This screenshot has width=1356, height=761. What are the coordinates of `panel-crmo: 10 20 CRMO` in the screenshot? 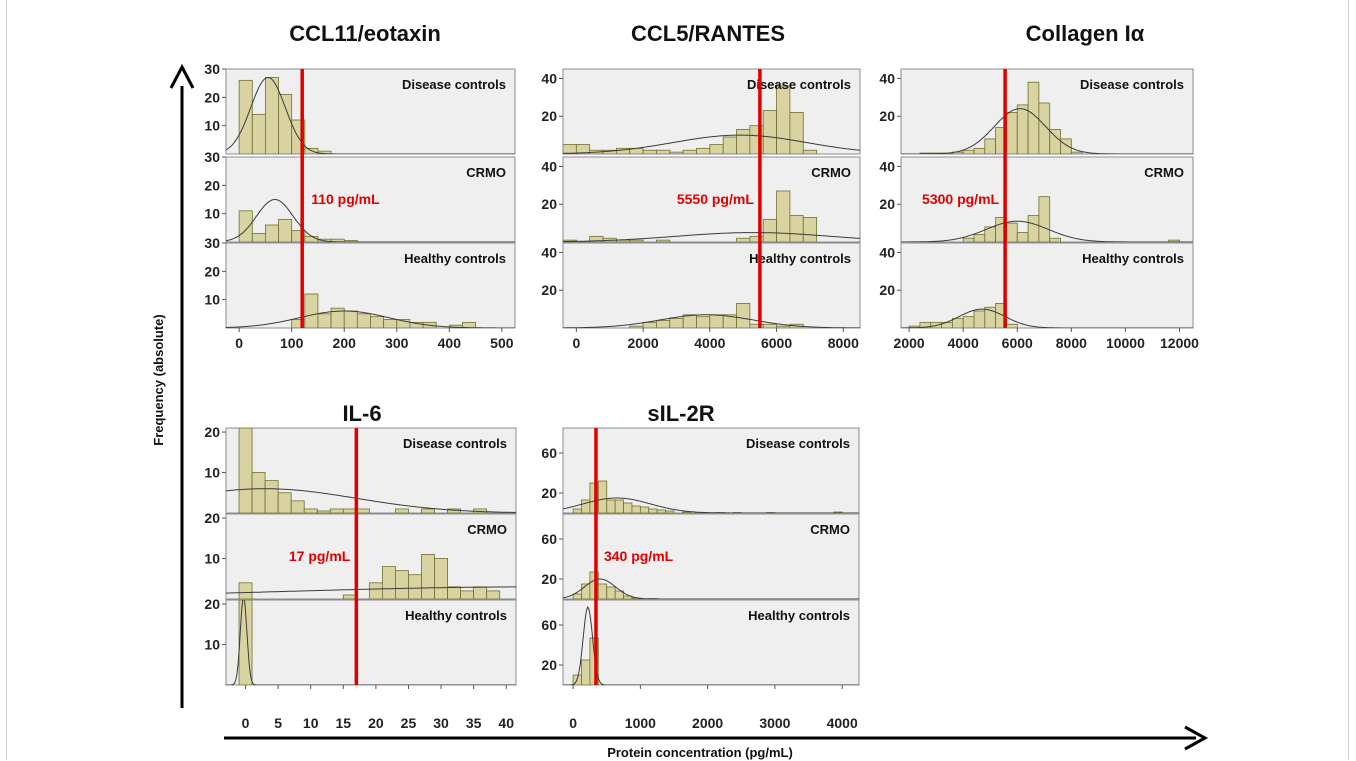 It's located at (360, 555).